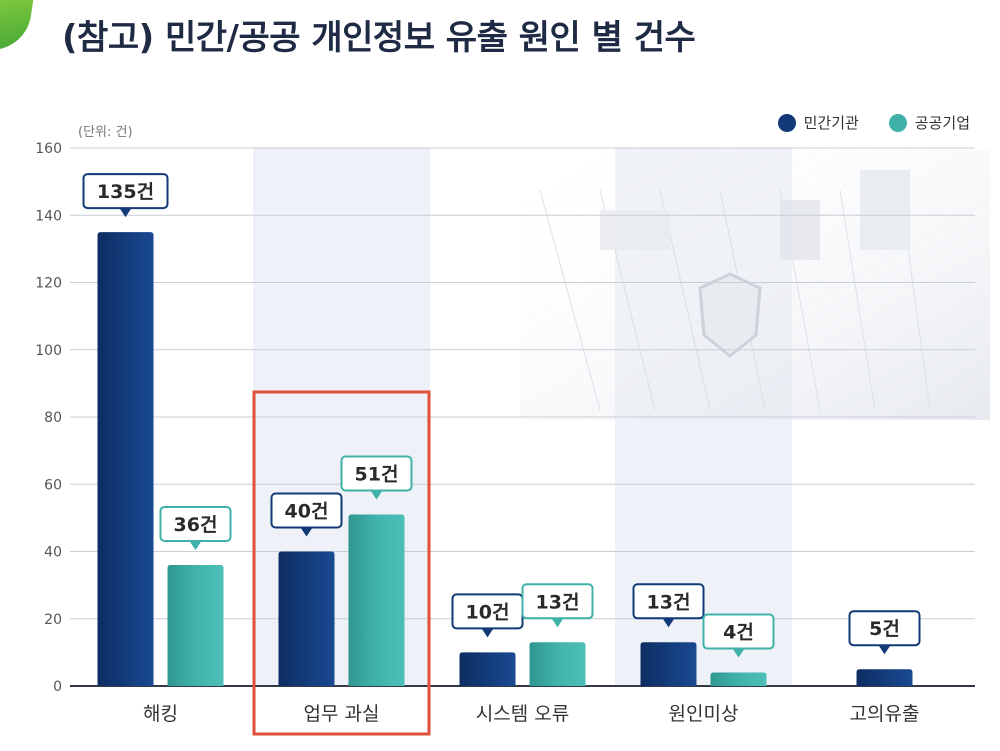 Image resolution: width=1000 pixels, height=751 pixels. I want to click on data-label-text: 5건, so click(884, 629).